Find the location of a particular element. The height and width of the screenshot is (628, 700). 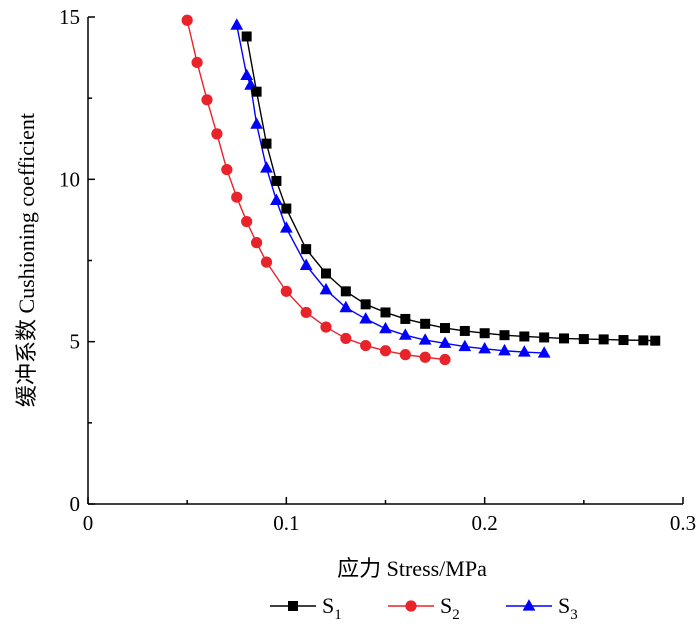

y-tick-label: 15 is located at coordinates (69, 17).